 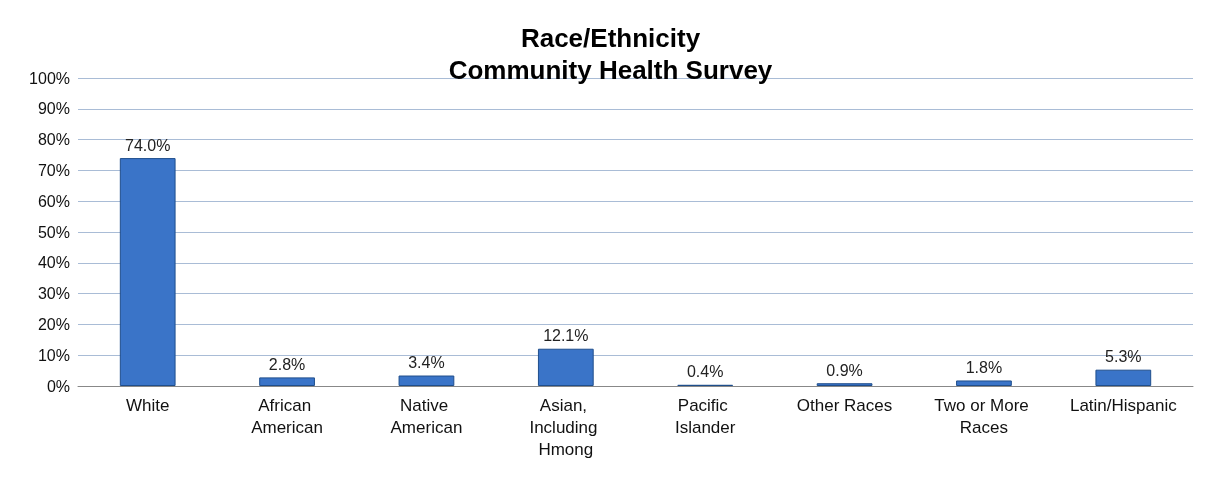 What do you see at coordinates (147, 405) in the screenshot?
I see `x-tick-label: White` at bounding box center [147, 405].